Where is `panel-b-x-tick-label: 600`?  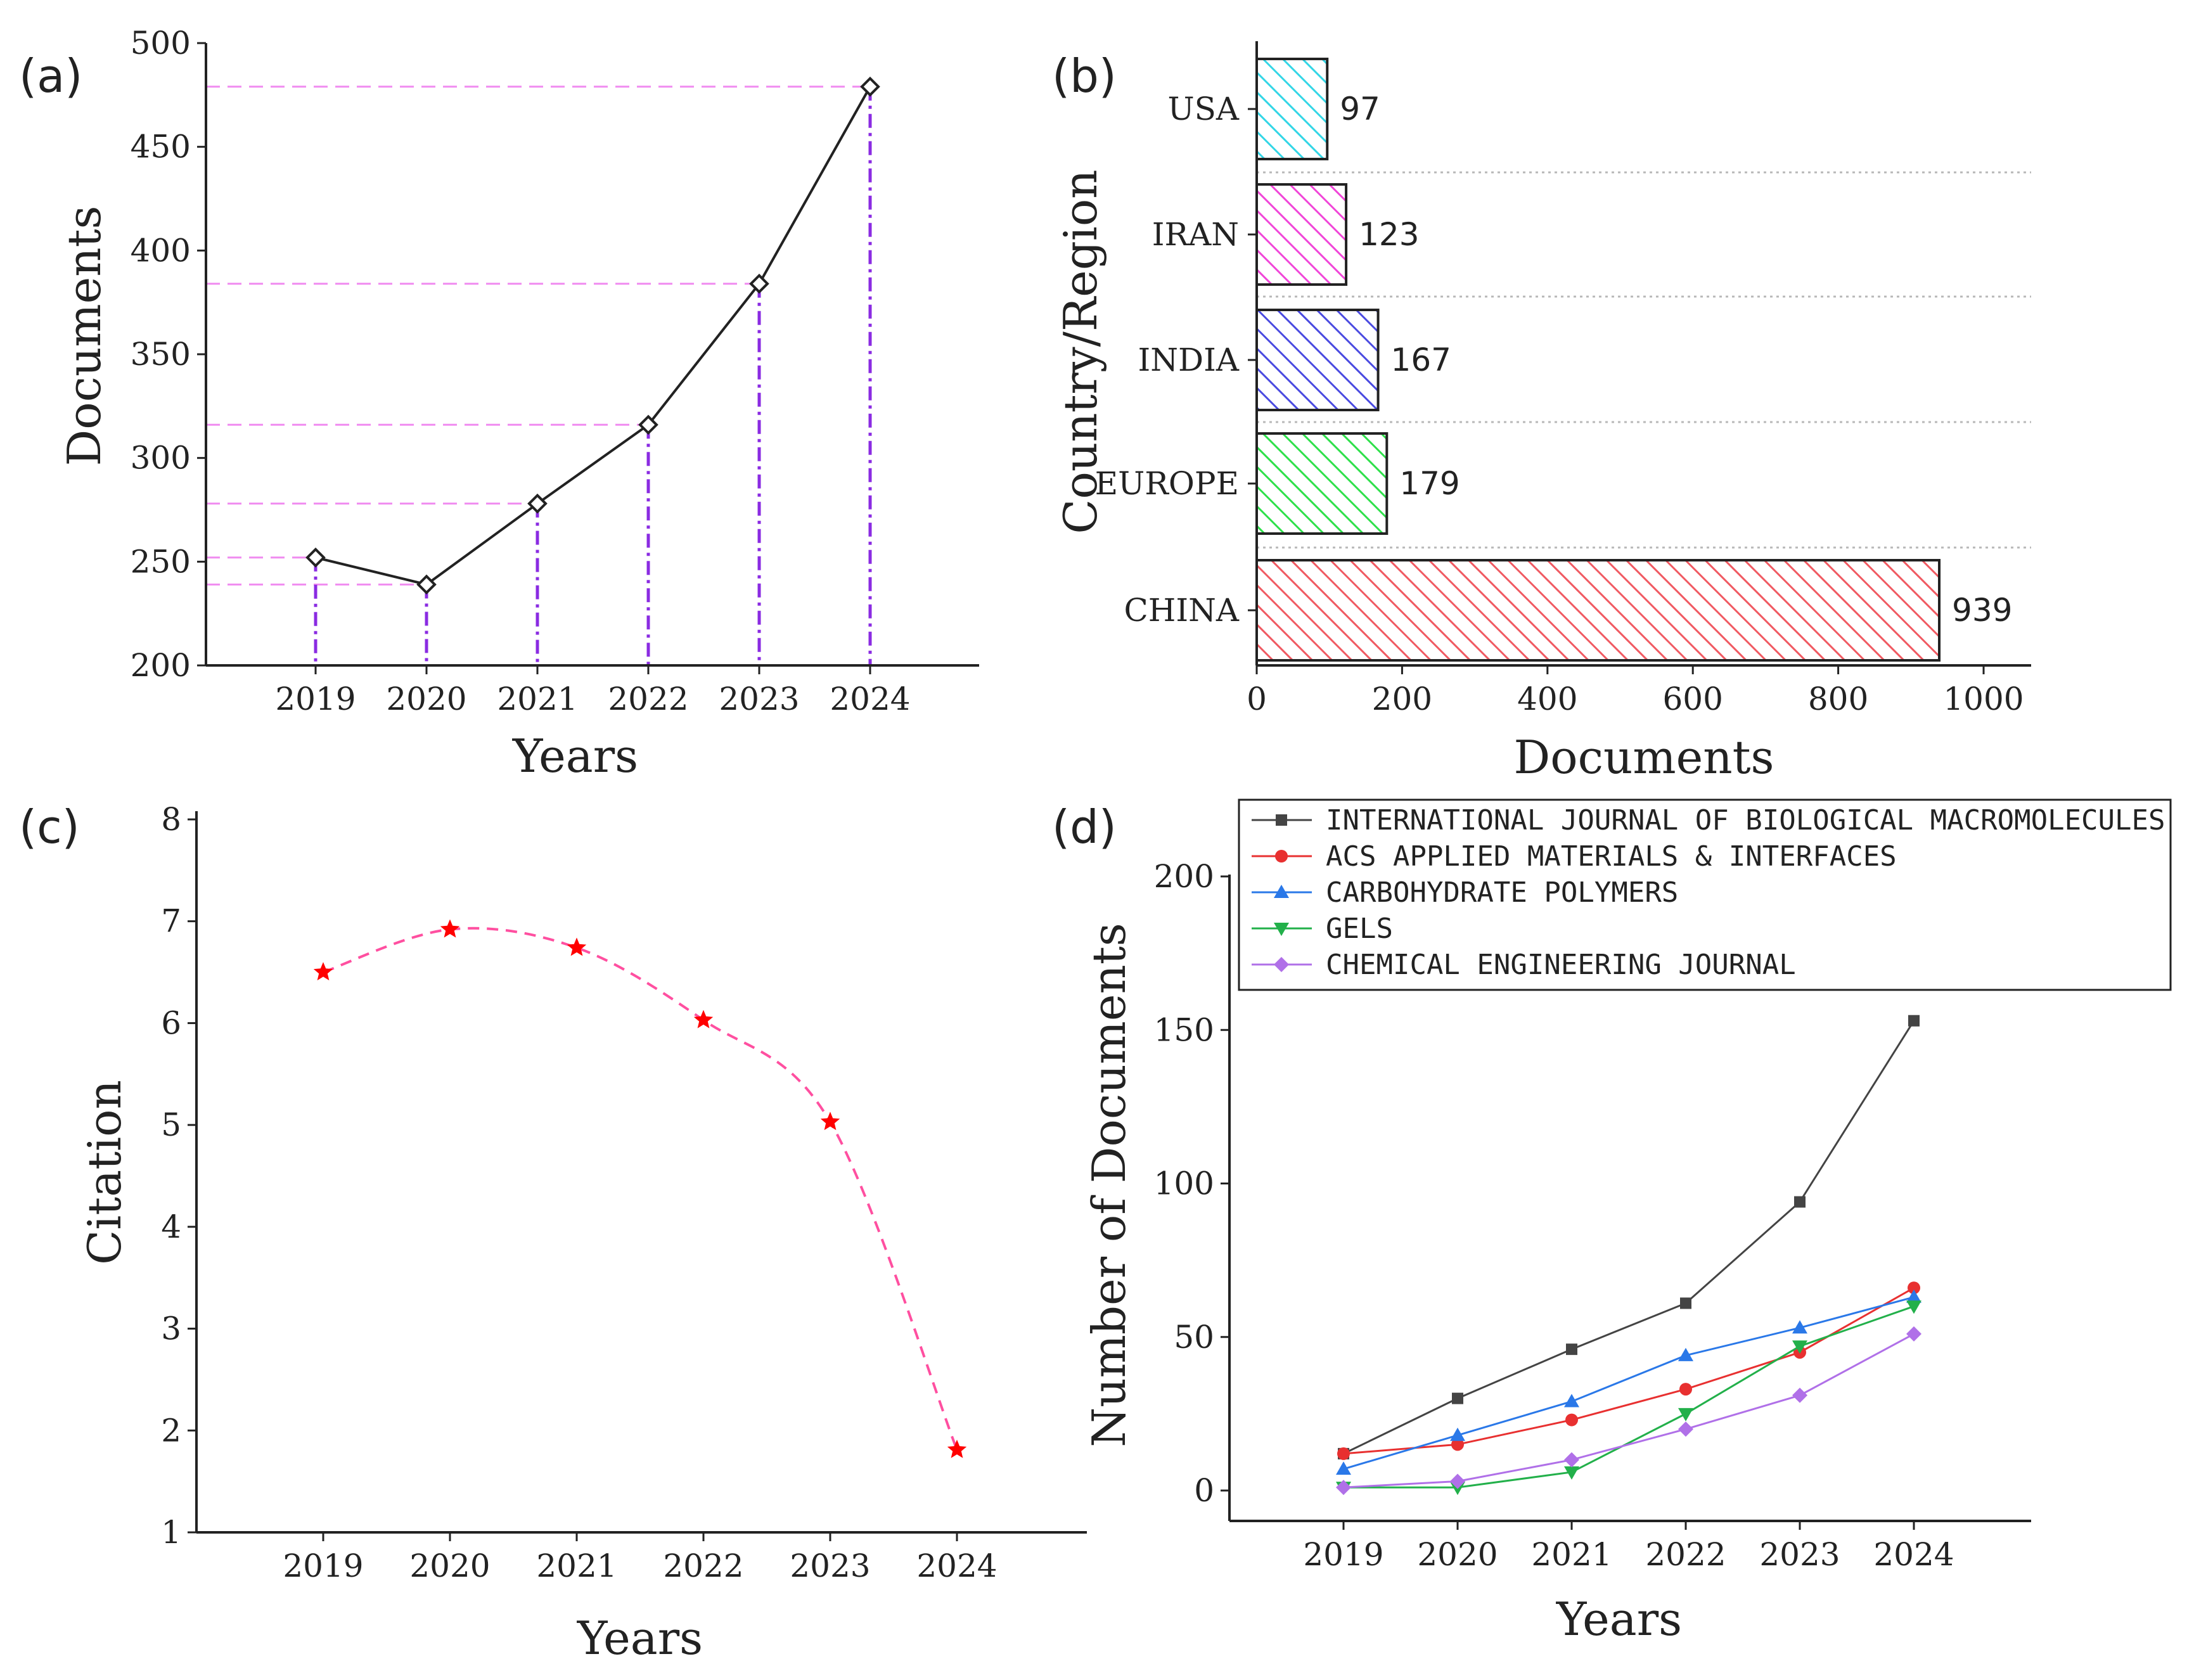
panel-b-x-tick-label: 600 is located at coordinates (1692, 699).